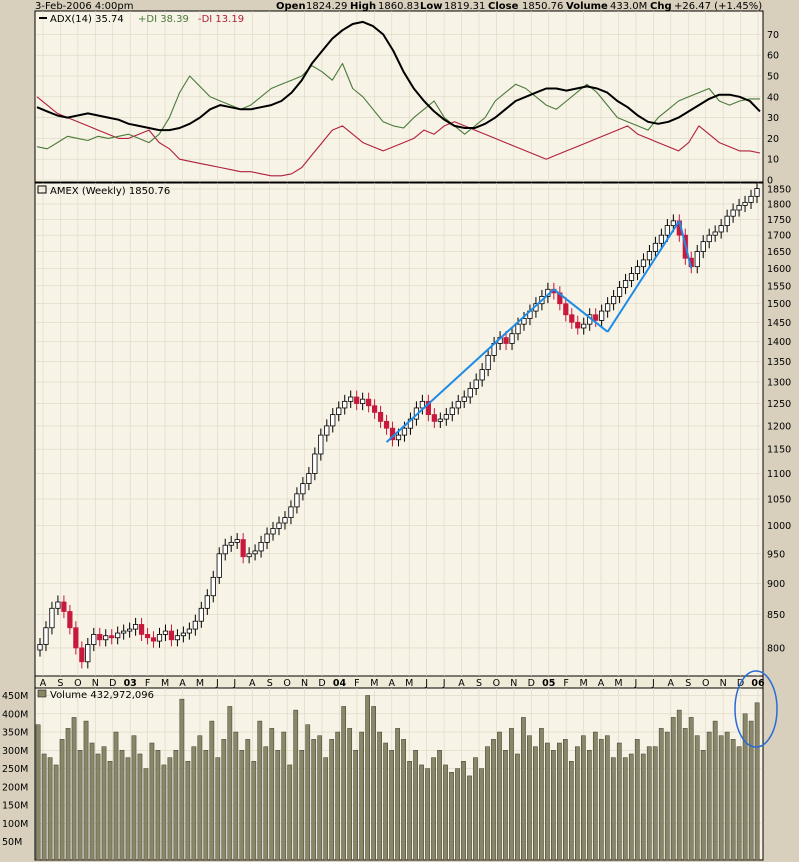 The height and width of the screenshot is (862, 799). Describe the element at coordinates (470, 365) in the screenshot. I see `trend-line` at that location.